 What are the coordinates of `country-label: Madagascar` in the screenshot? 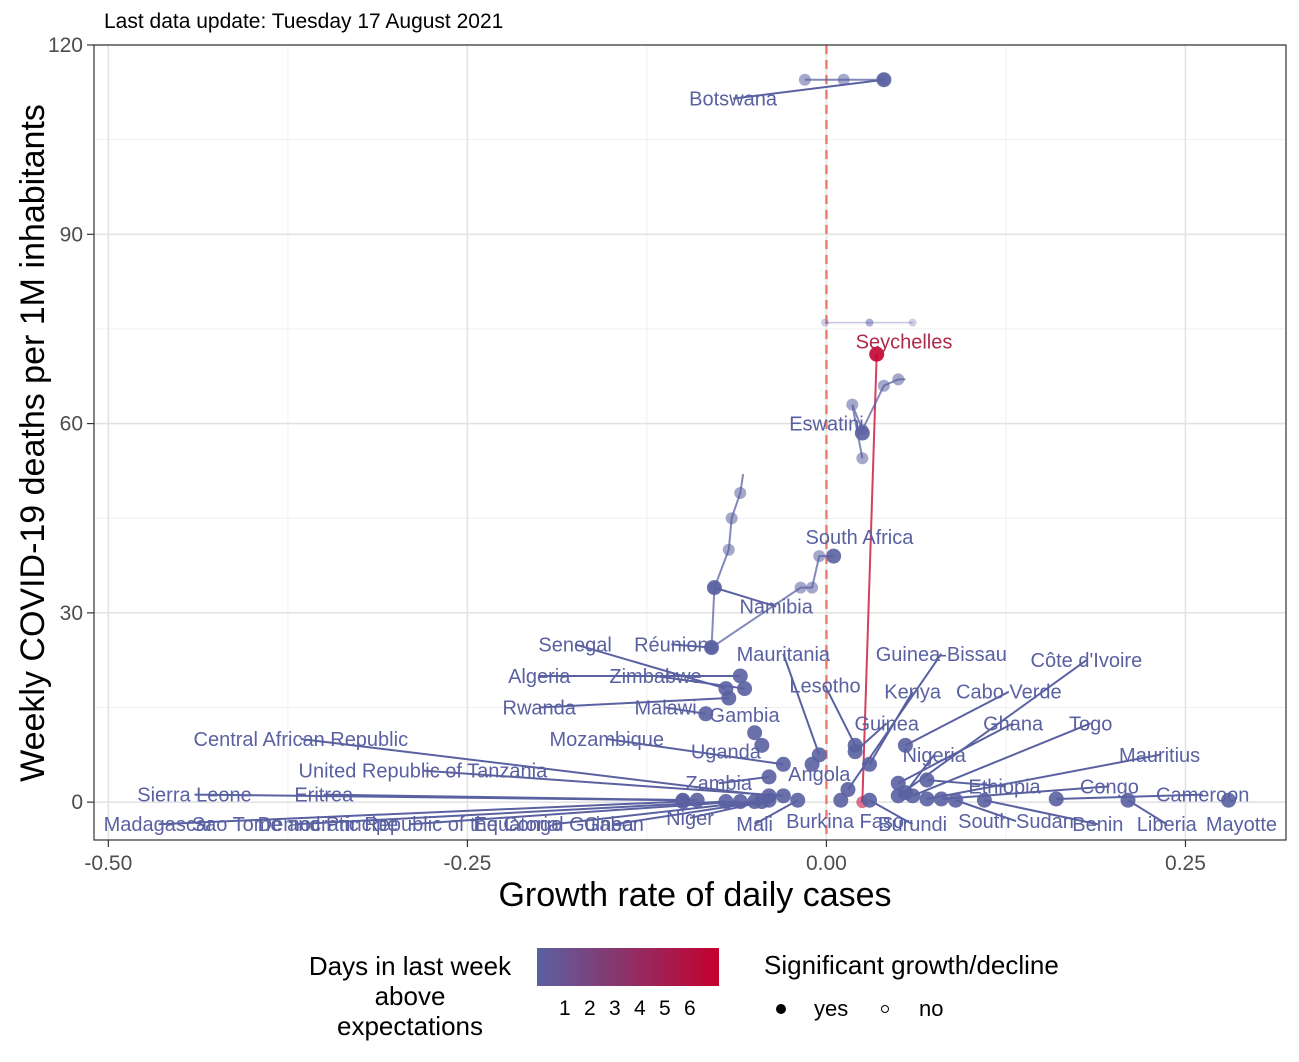 It's located at (159, 825).